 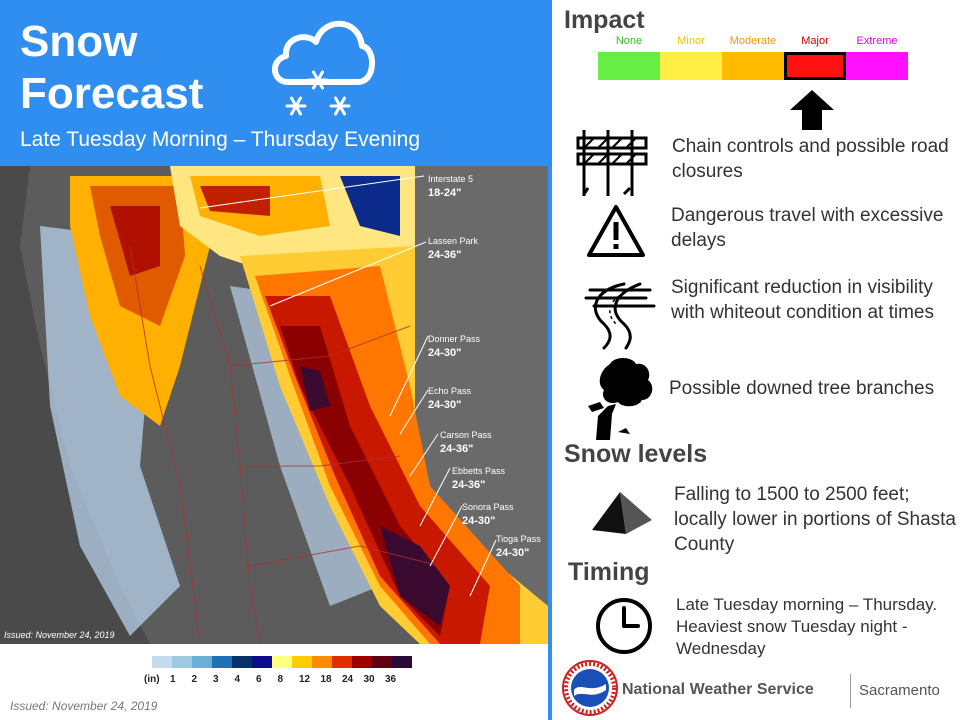 I want to click on amount-echo-pass: 24-30", so click(x=444, y=405).